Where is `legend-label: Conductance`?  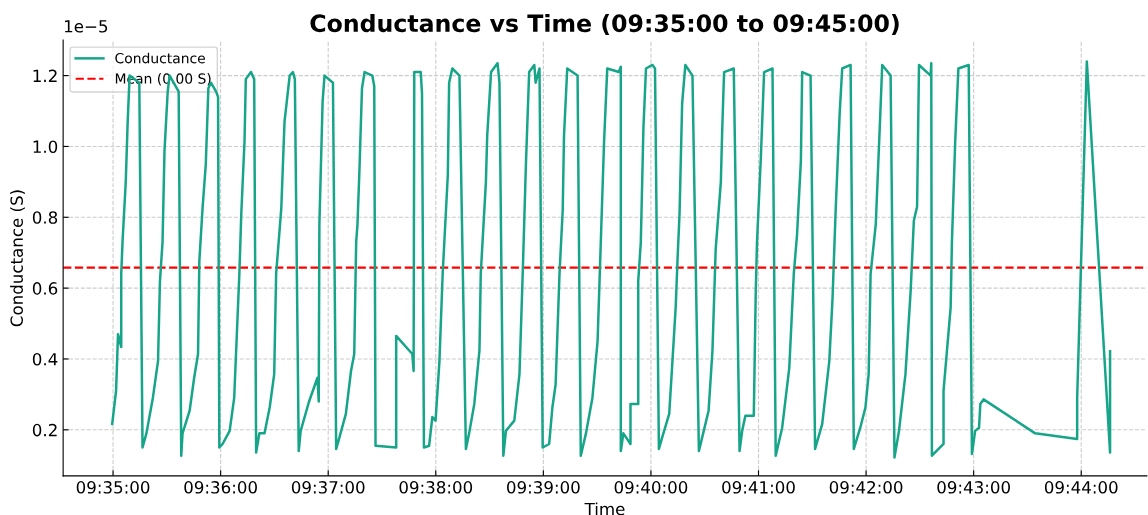
legend-label: Conductance is located at coordinates (160, 58).